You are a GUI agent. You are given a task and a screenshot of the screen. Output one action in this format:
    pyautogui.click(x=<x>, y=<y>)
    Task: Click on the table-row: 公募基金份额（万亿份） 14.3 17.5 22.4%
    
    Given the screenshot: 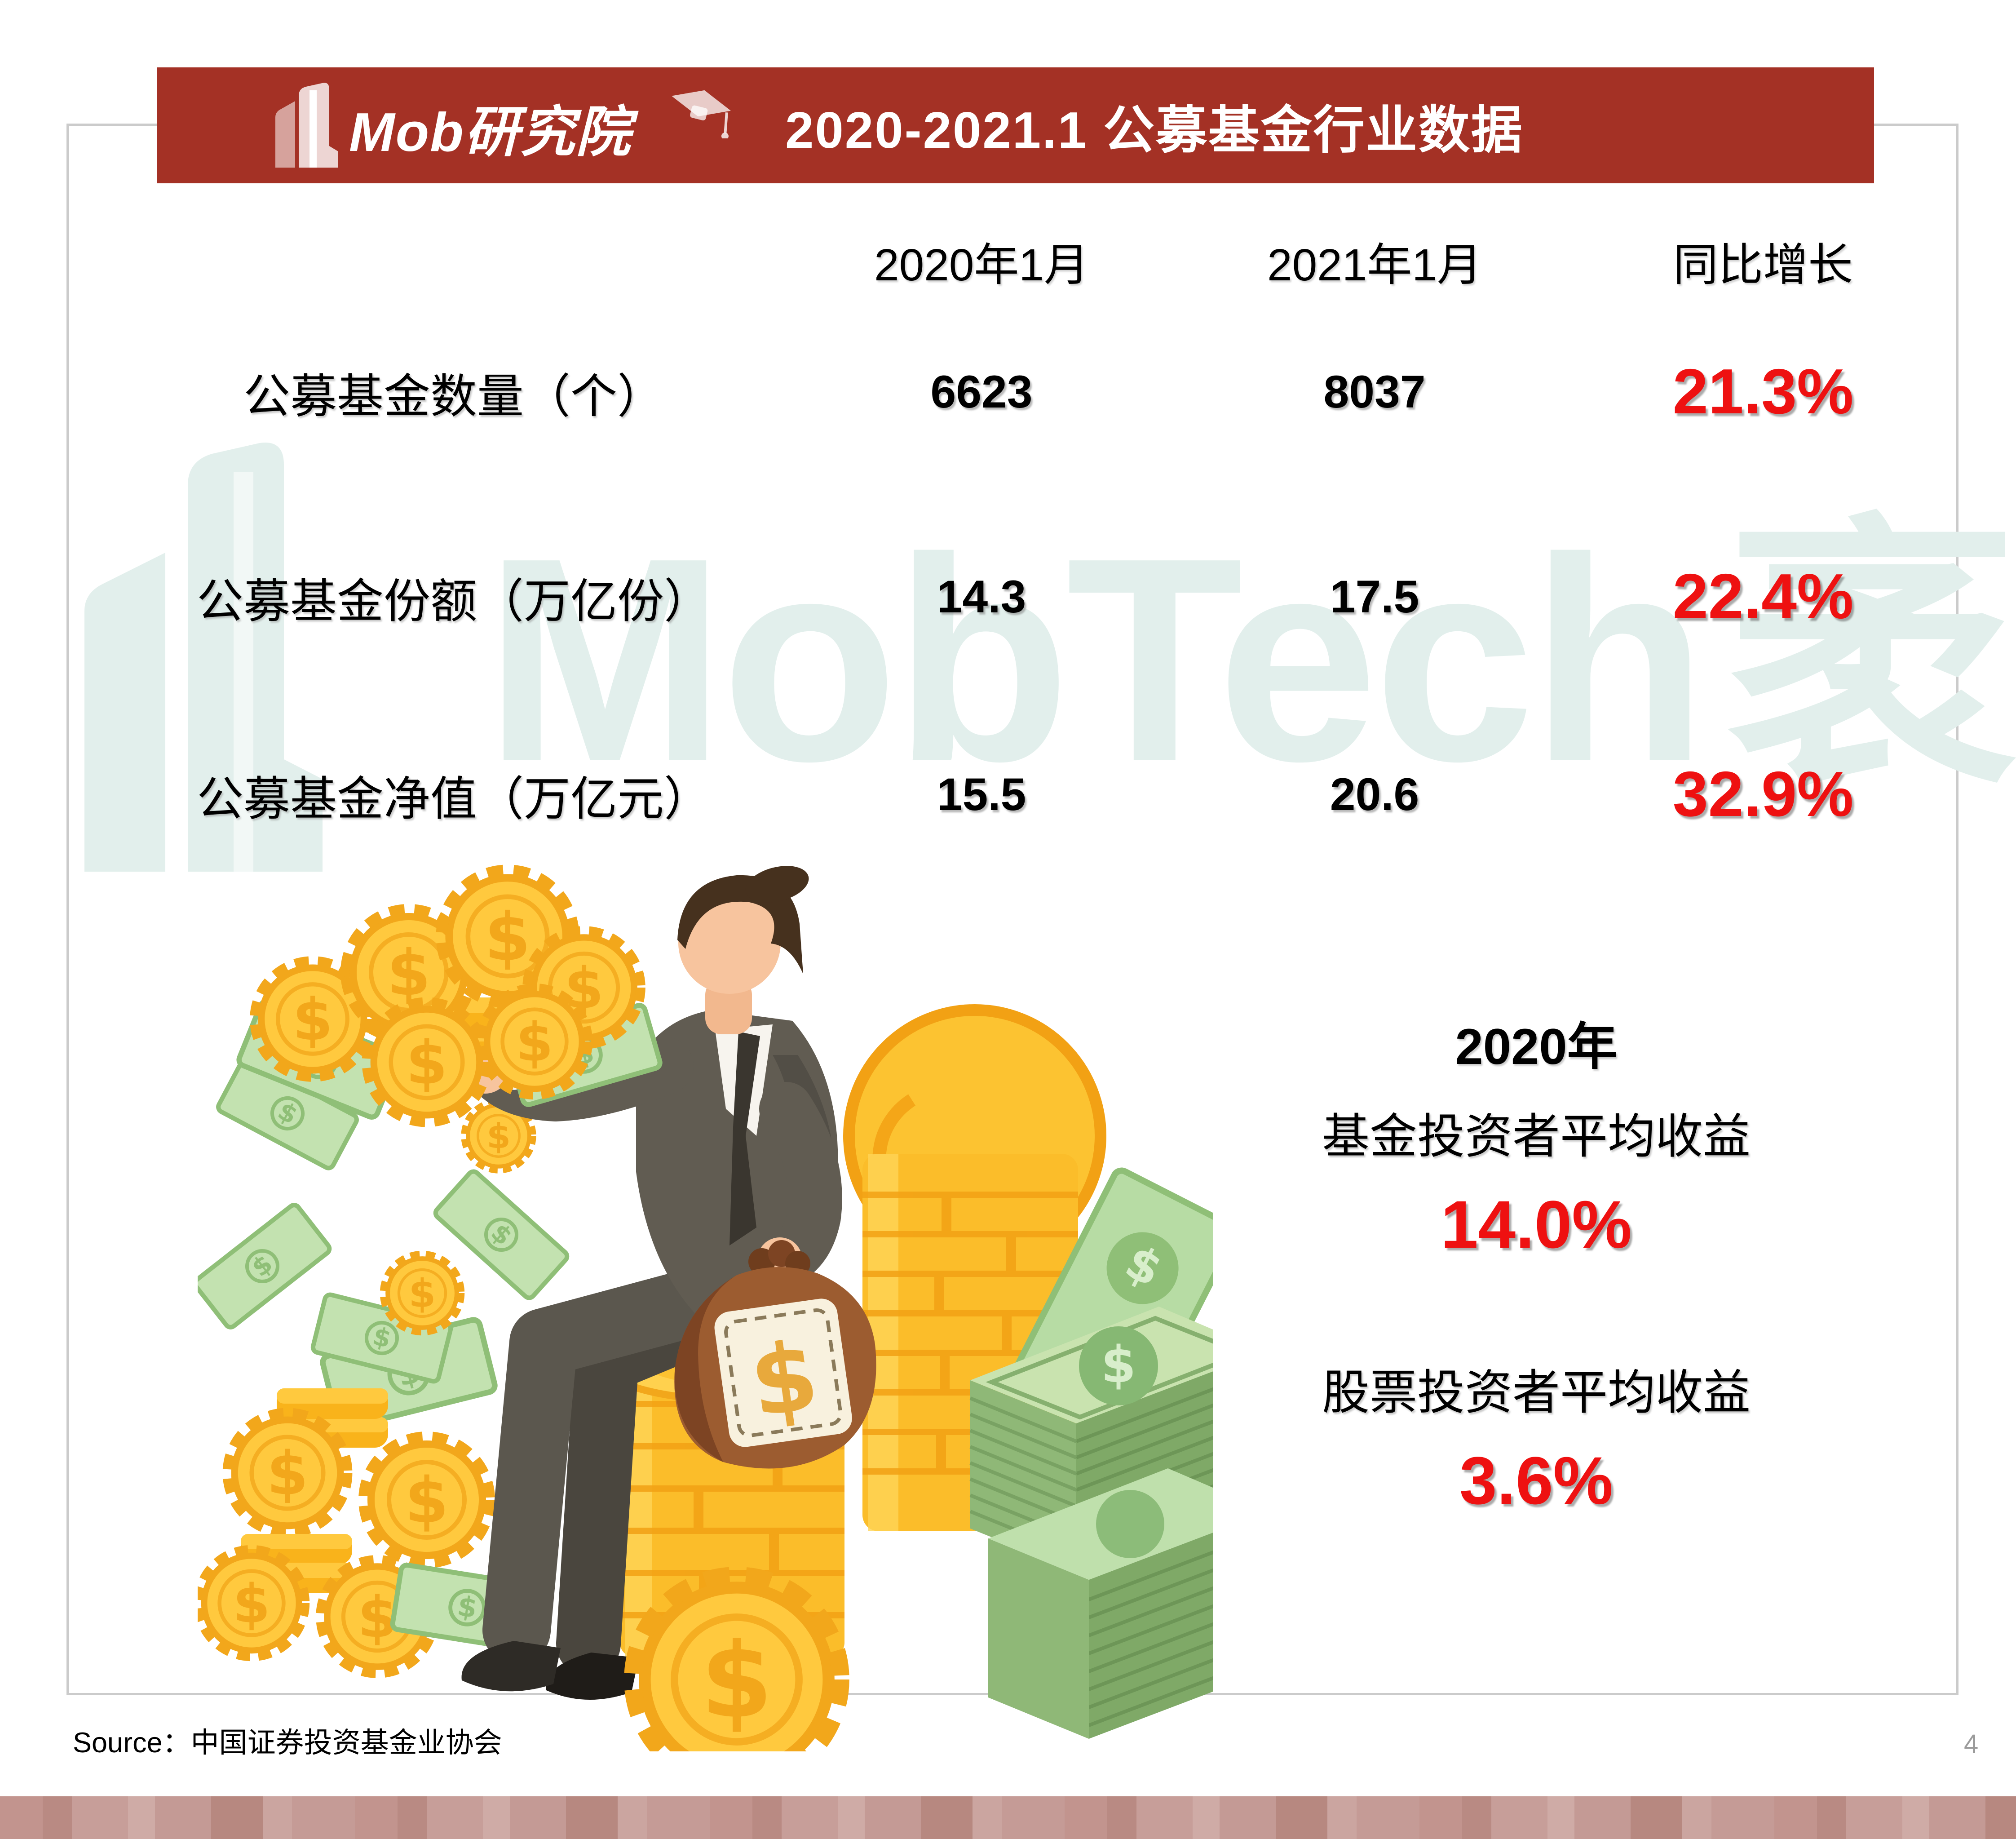 What is the action you would take?
    pyautogui.click(x=1008, y=596)
    